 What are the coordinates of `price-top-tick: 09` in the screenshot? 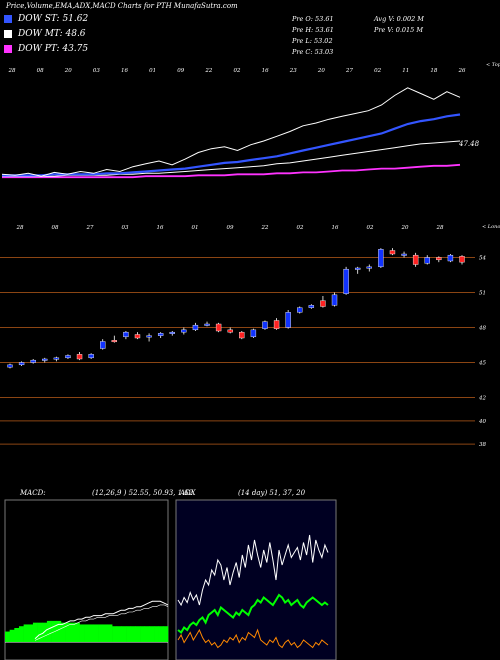 It's located at (230, 228).